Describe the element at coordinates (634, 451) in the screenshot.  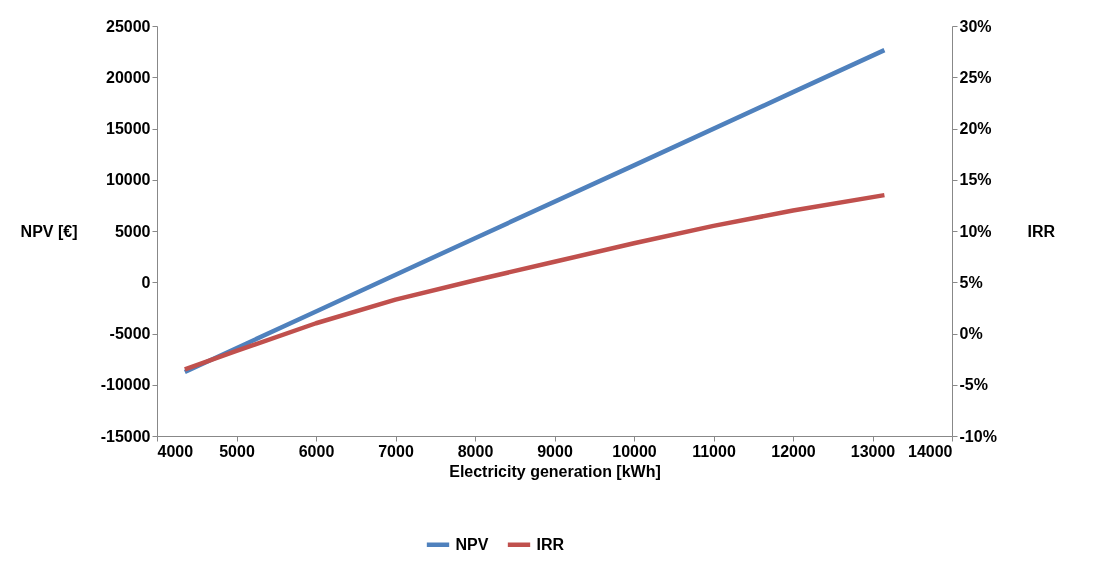
I see `x-tick-label: 10000` at that location.